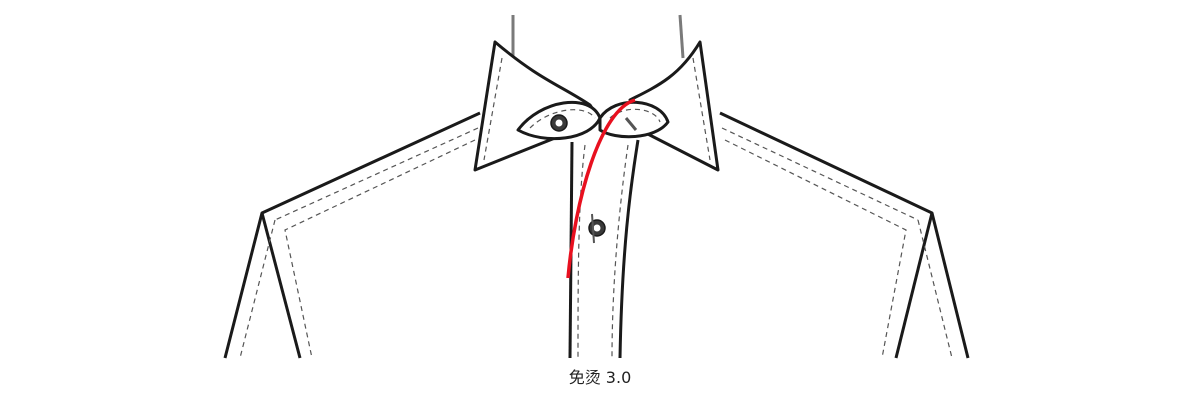 Image resolution: width=1200 pixels, height=408 pixels. I want to click on collar-stitching, so click(597, 109).